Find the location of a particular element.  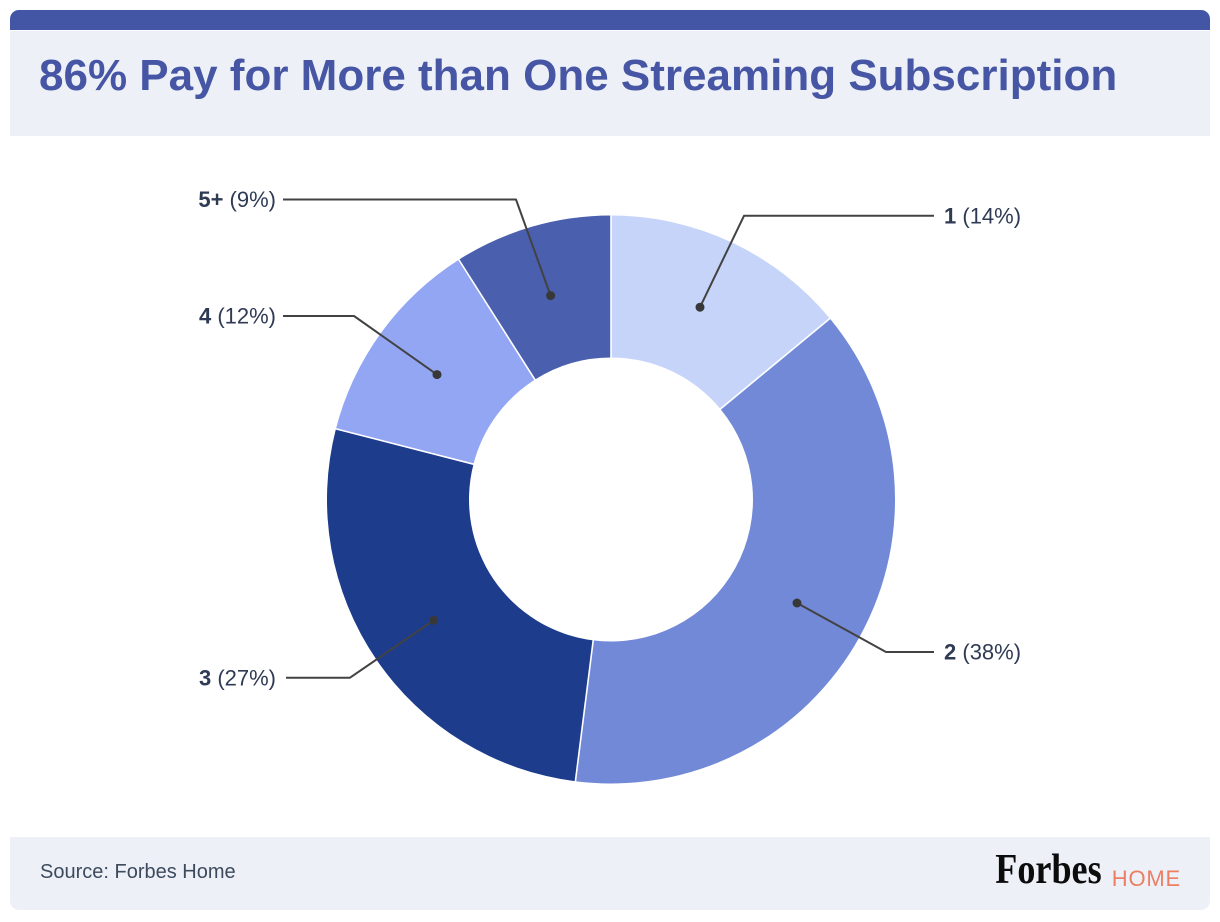

svg-text: 4 (12%) is located at coordinates (237, 316).